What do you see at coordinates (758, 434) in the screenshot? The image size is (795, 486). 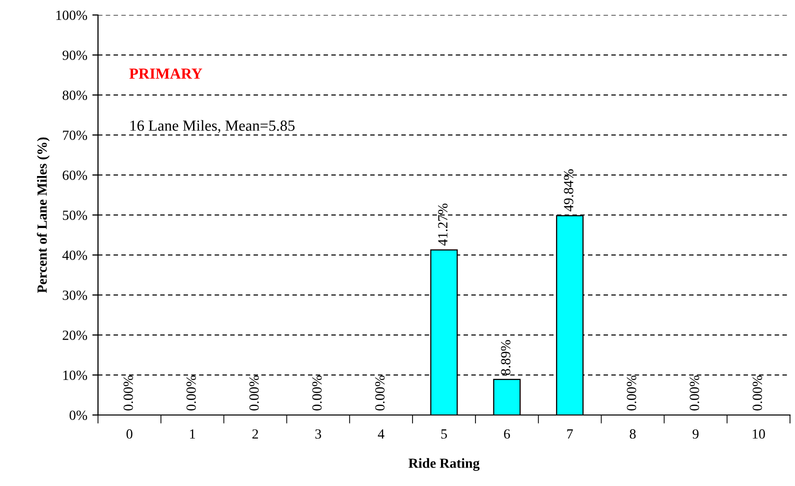 I see `x-tick-label: 10` at bounding box center [758, 434].